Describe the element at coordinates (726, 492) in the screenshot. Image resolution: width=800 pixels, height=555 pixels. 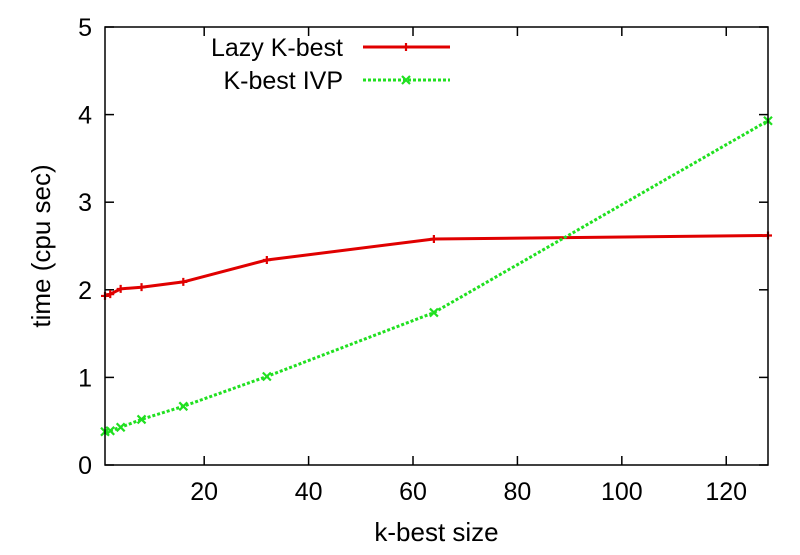
I see `x-tick-label: 120` at that location.